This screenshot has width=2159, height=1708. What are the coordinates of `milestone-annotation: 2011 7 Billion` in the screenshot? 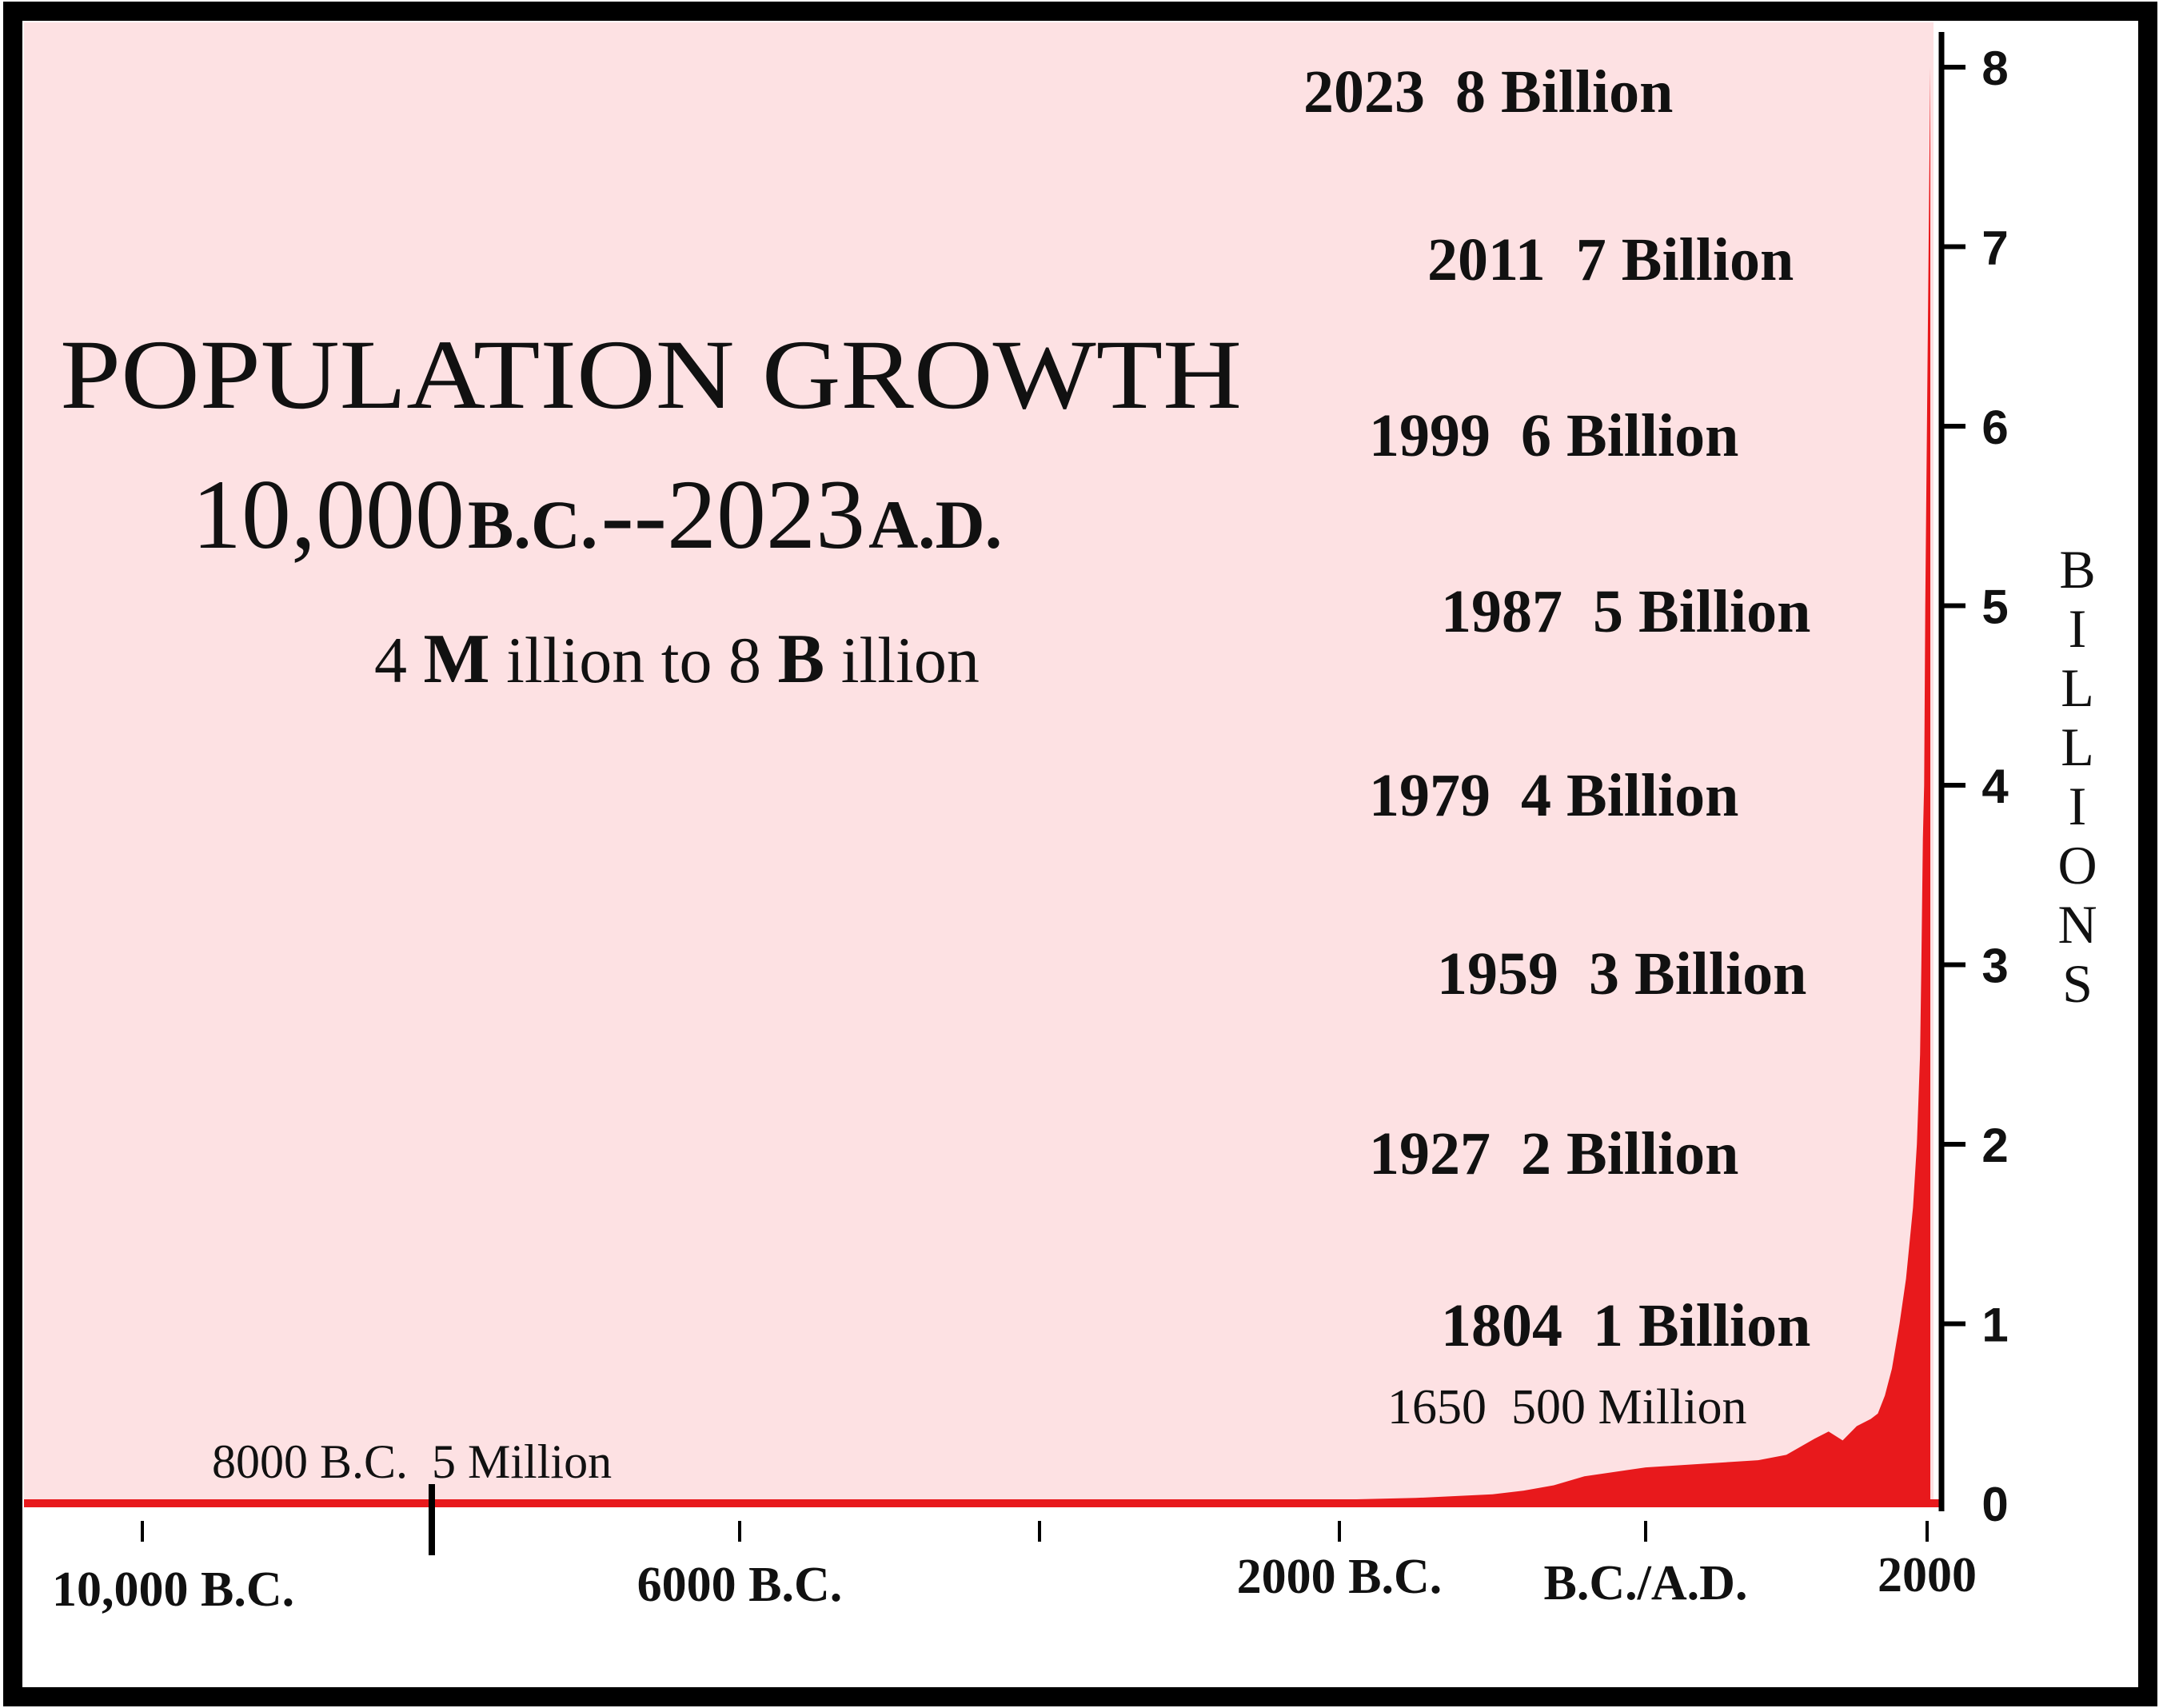 It's located at (1610, 259).